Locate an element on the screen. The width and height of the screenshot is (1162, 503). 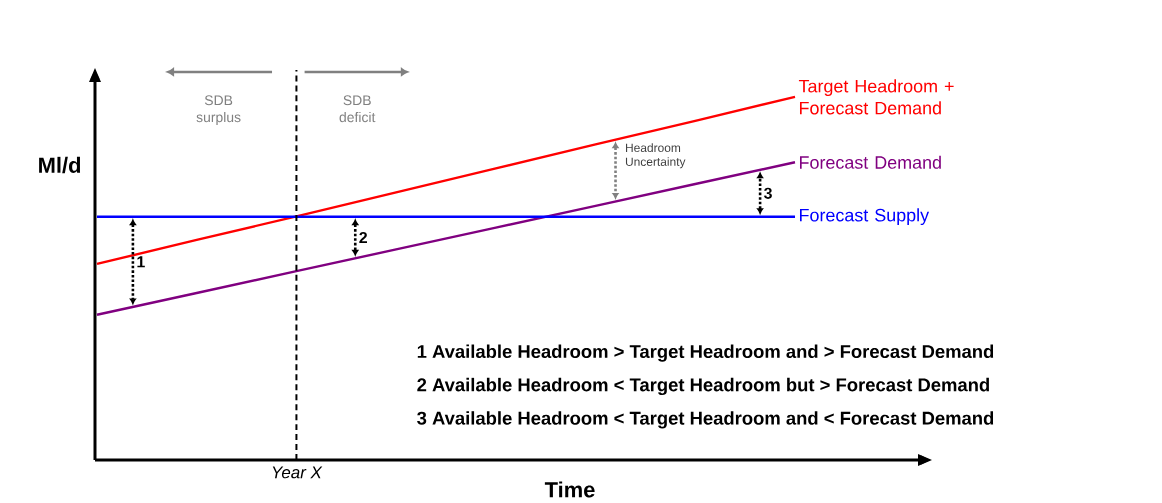
annotation: 3 Available Headroom < Target Headroom and < Forecast Demand is located at coordinates (705, 420).